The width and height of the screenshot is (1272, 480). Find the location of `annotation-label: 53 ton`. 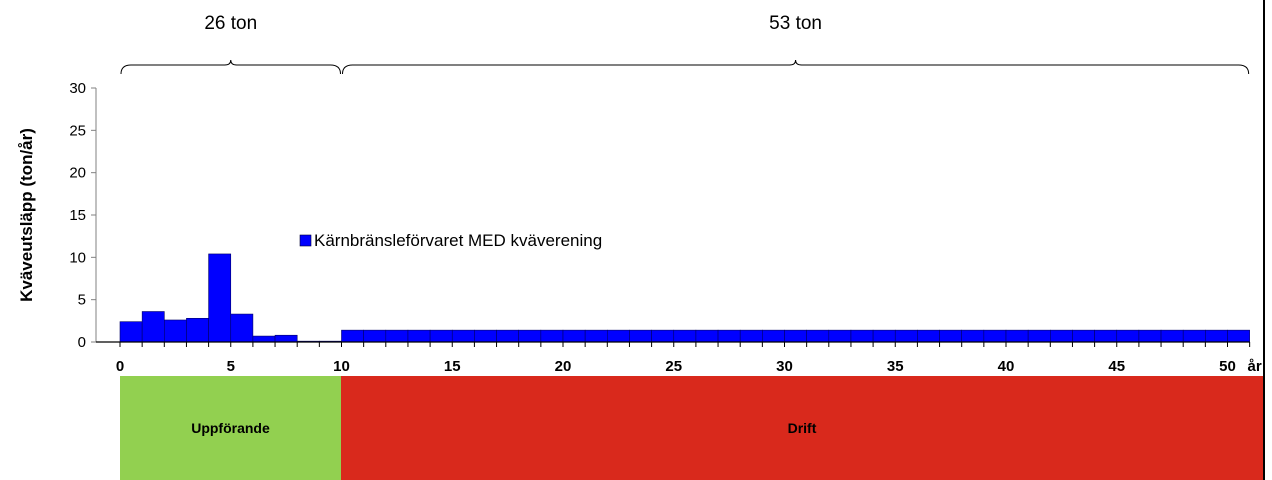

annotation-label: 53 ton is located at coordinates (795, 23).